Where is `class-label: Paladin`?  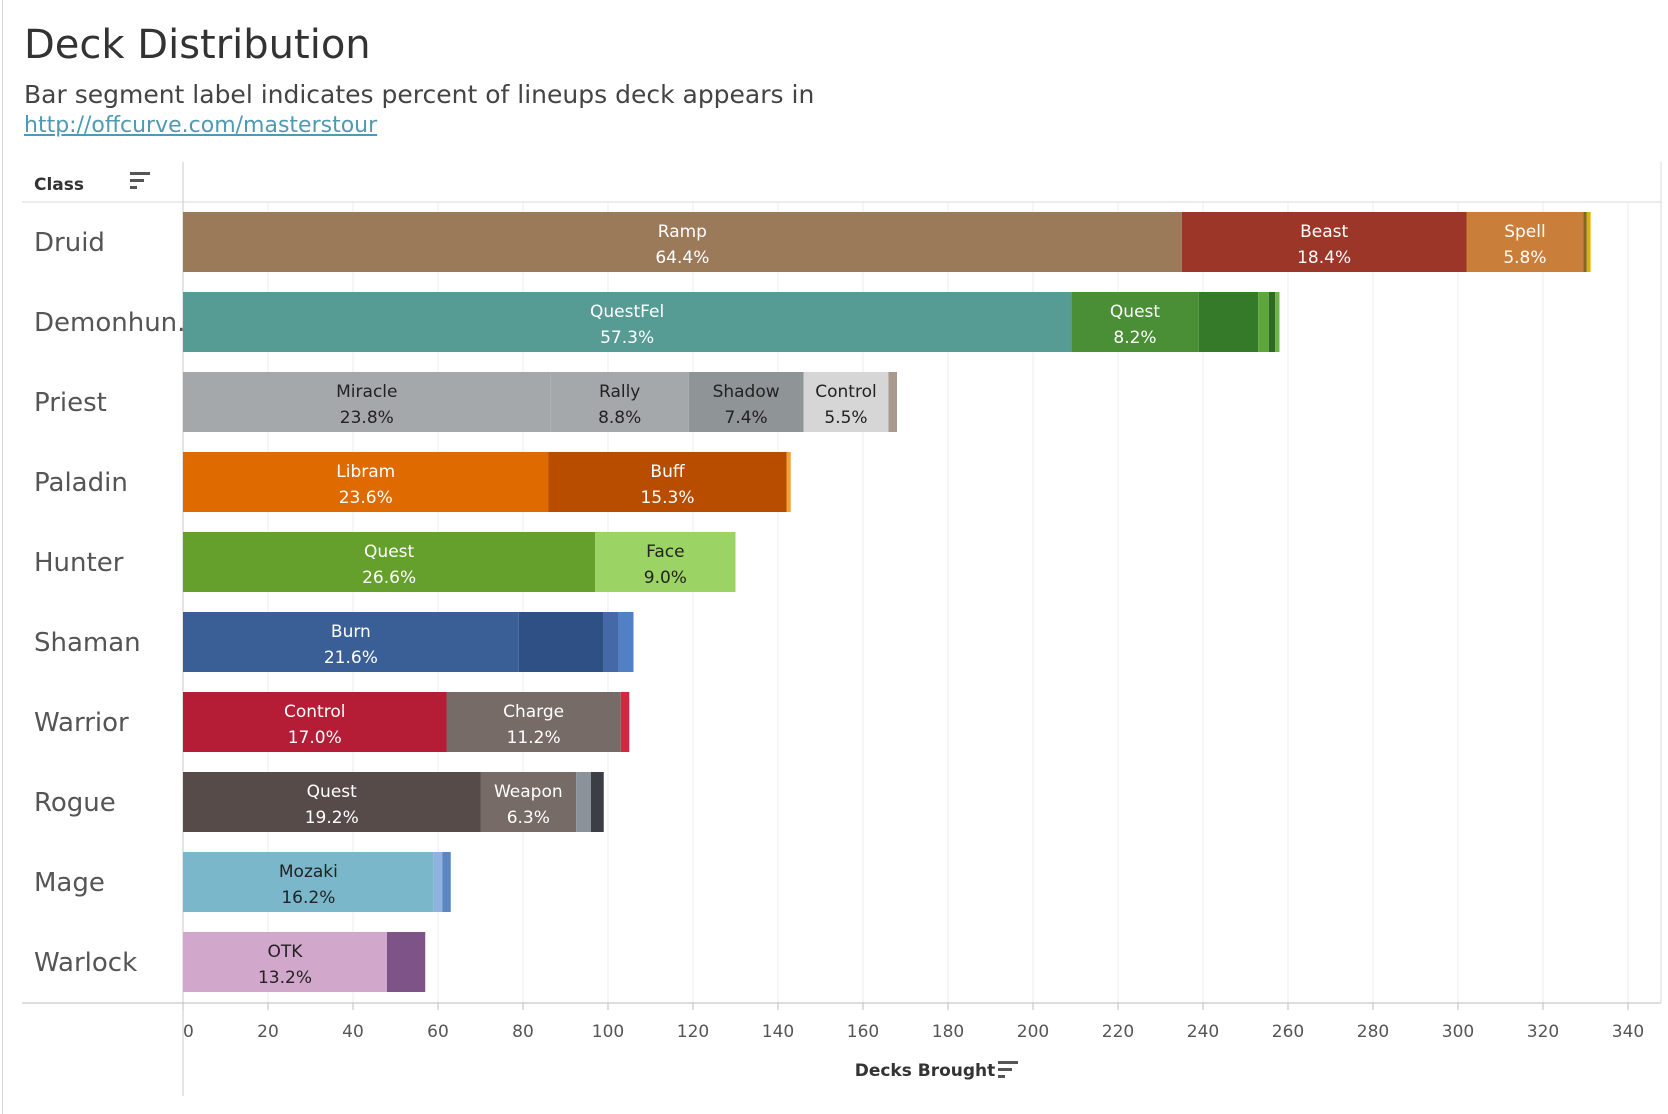
class-label: Paladin is located at coordinates (81, 483).